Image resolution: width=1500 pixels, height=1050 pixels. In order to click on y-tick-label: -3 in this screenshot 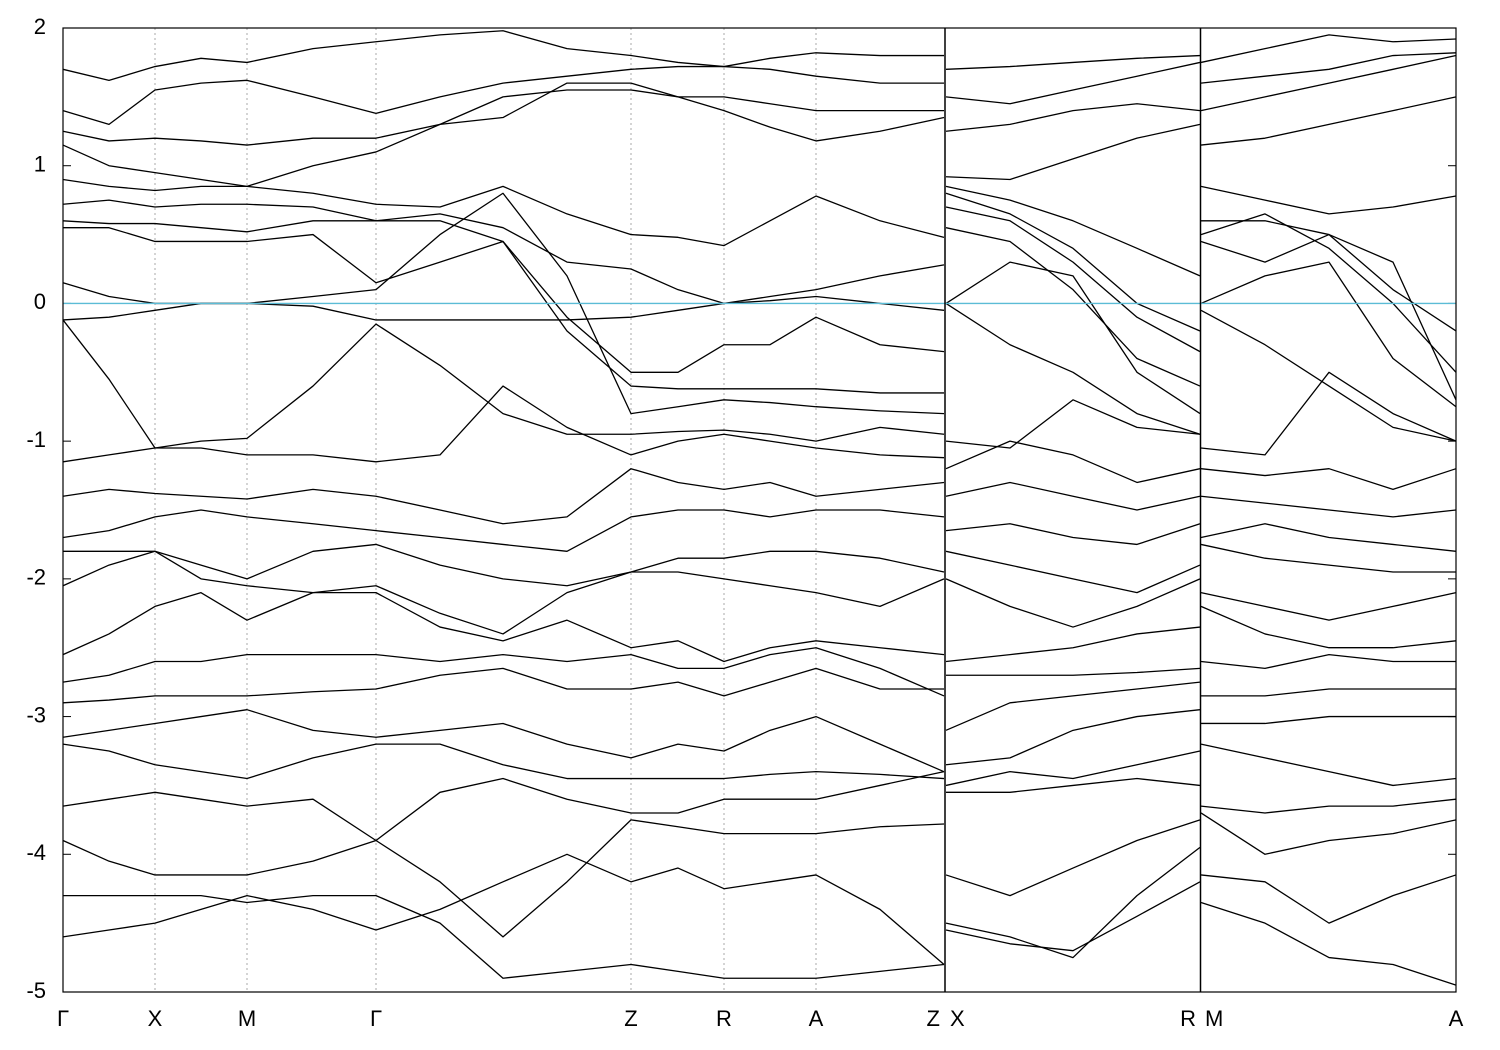, I will do `click(36, 714)`.